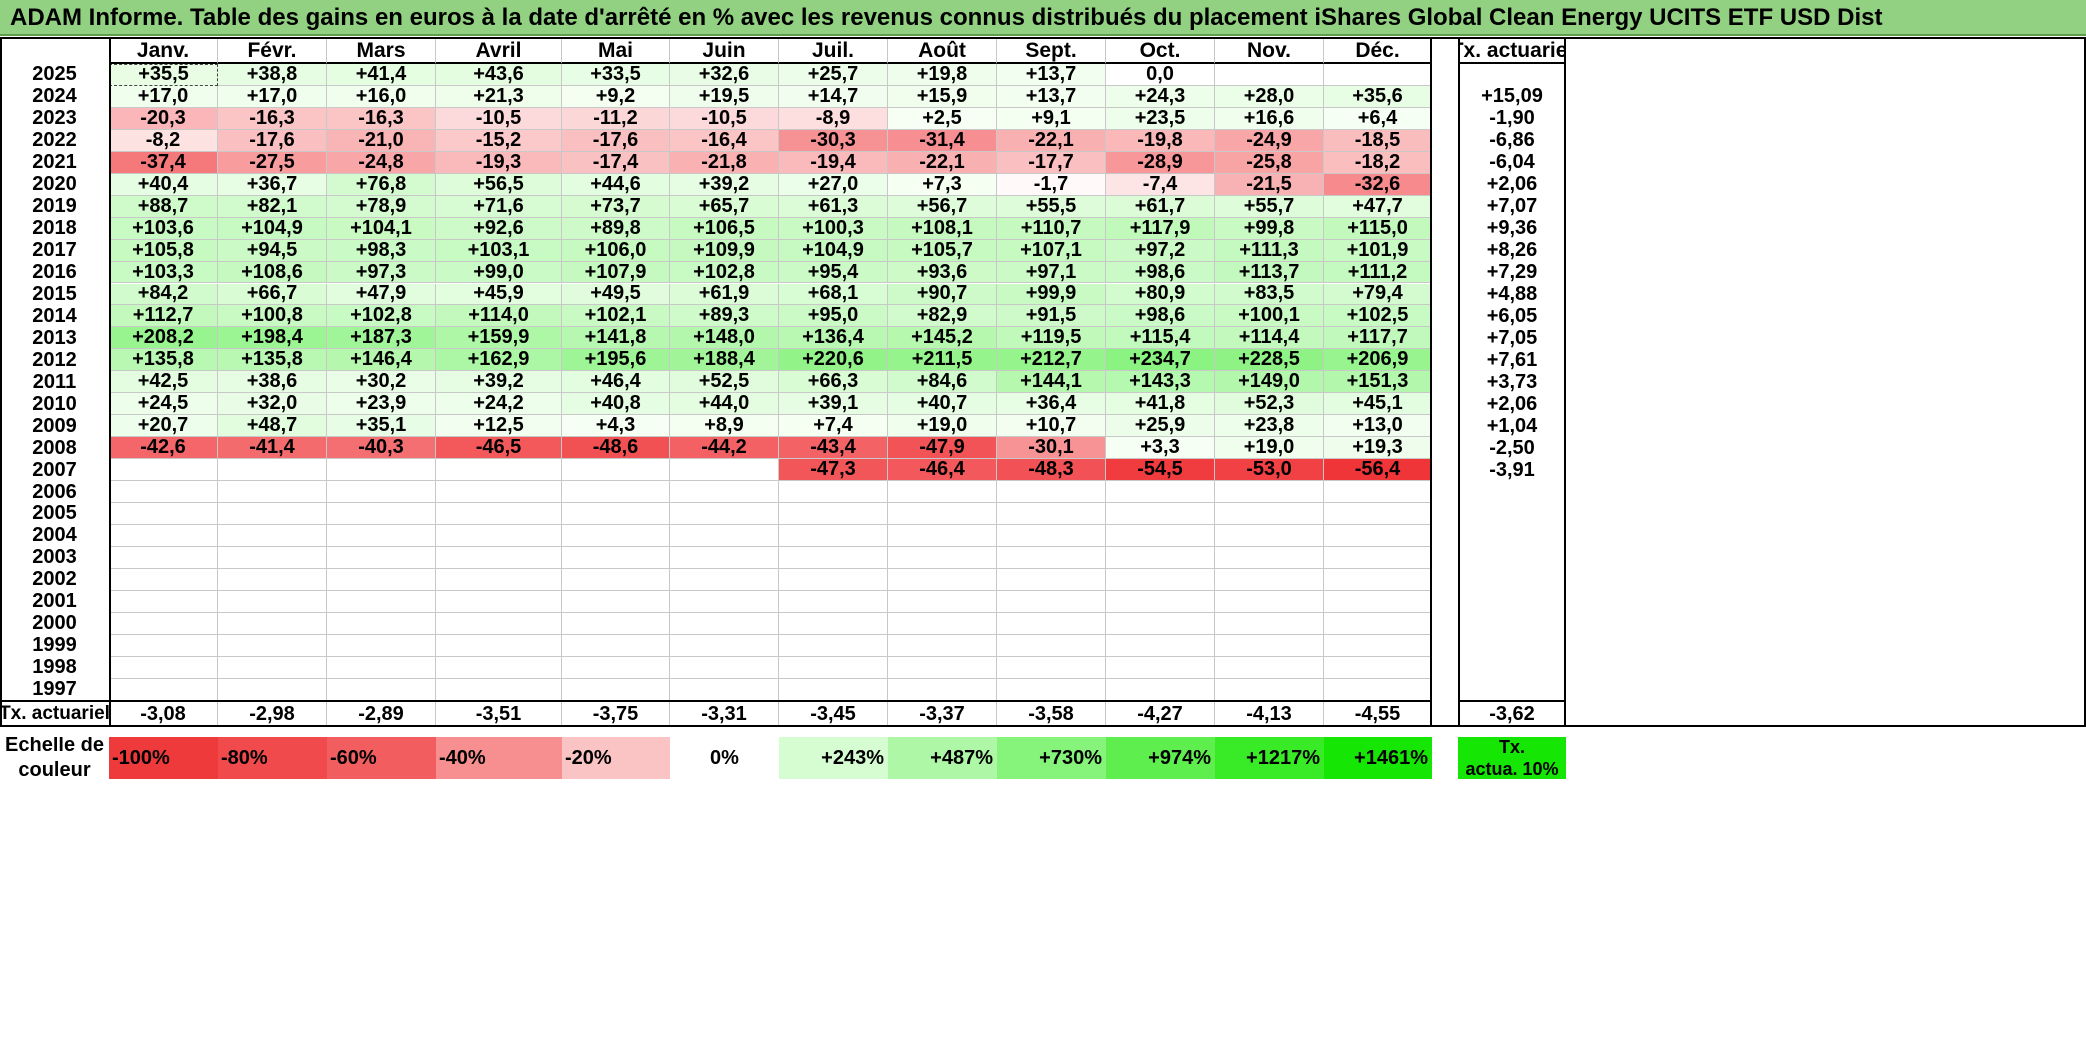 This screenshot has width=2086, height=1037. Describe the element at coordinates (1160, 448) in the screenshot. I see `gain-cell: +3,3` at that location.